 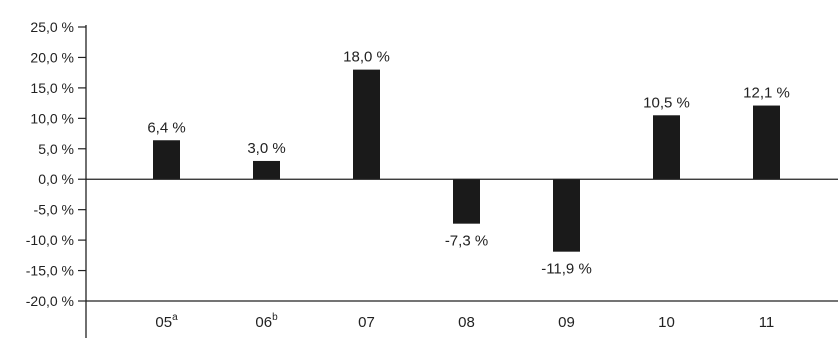 What do you see at coordinates (50, 301) in the screenshot?
I see `y-tick-label: -20,0 %` at bounding box center [50, 301].